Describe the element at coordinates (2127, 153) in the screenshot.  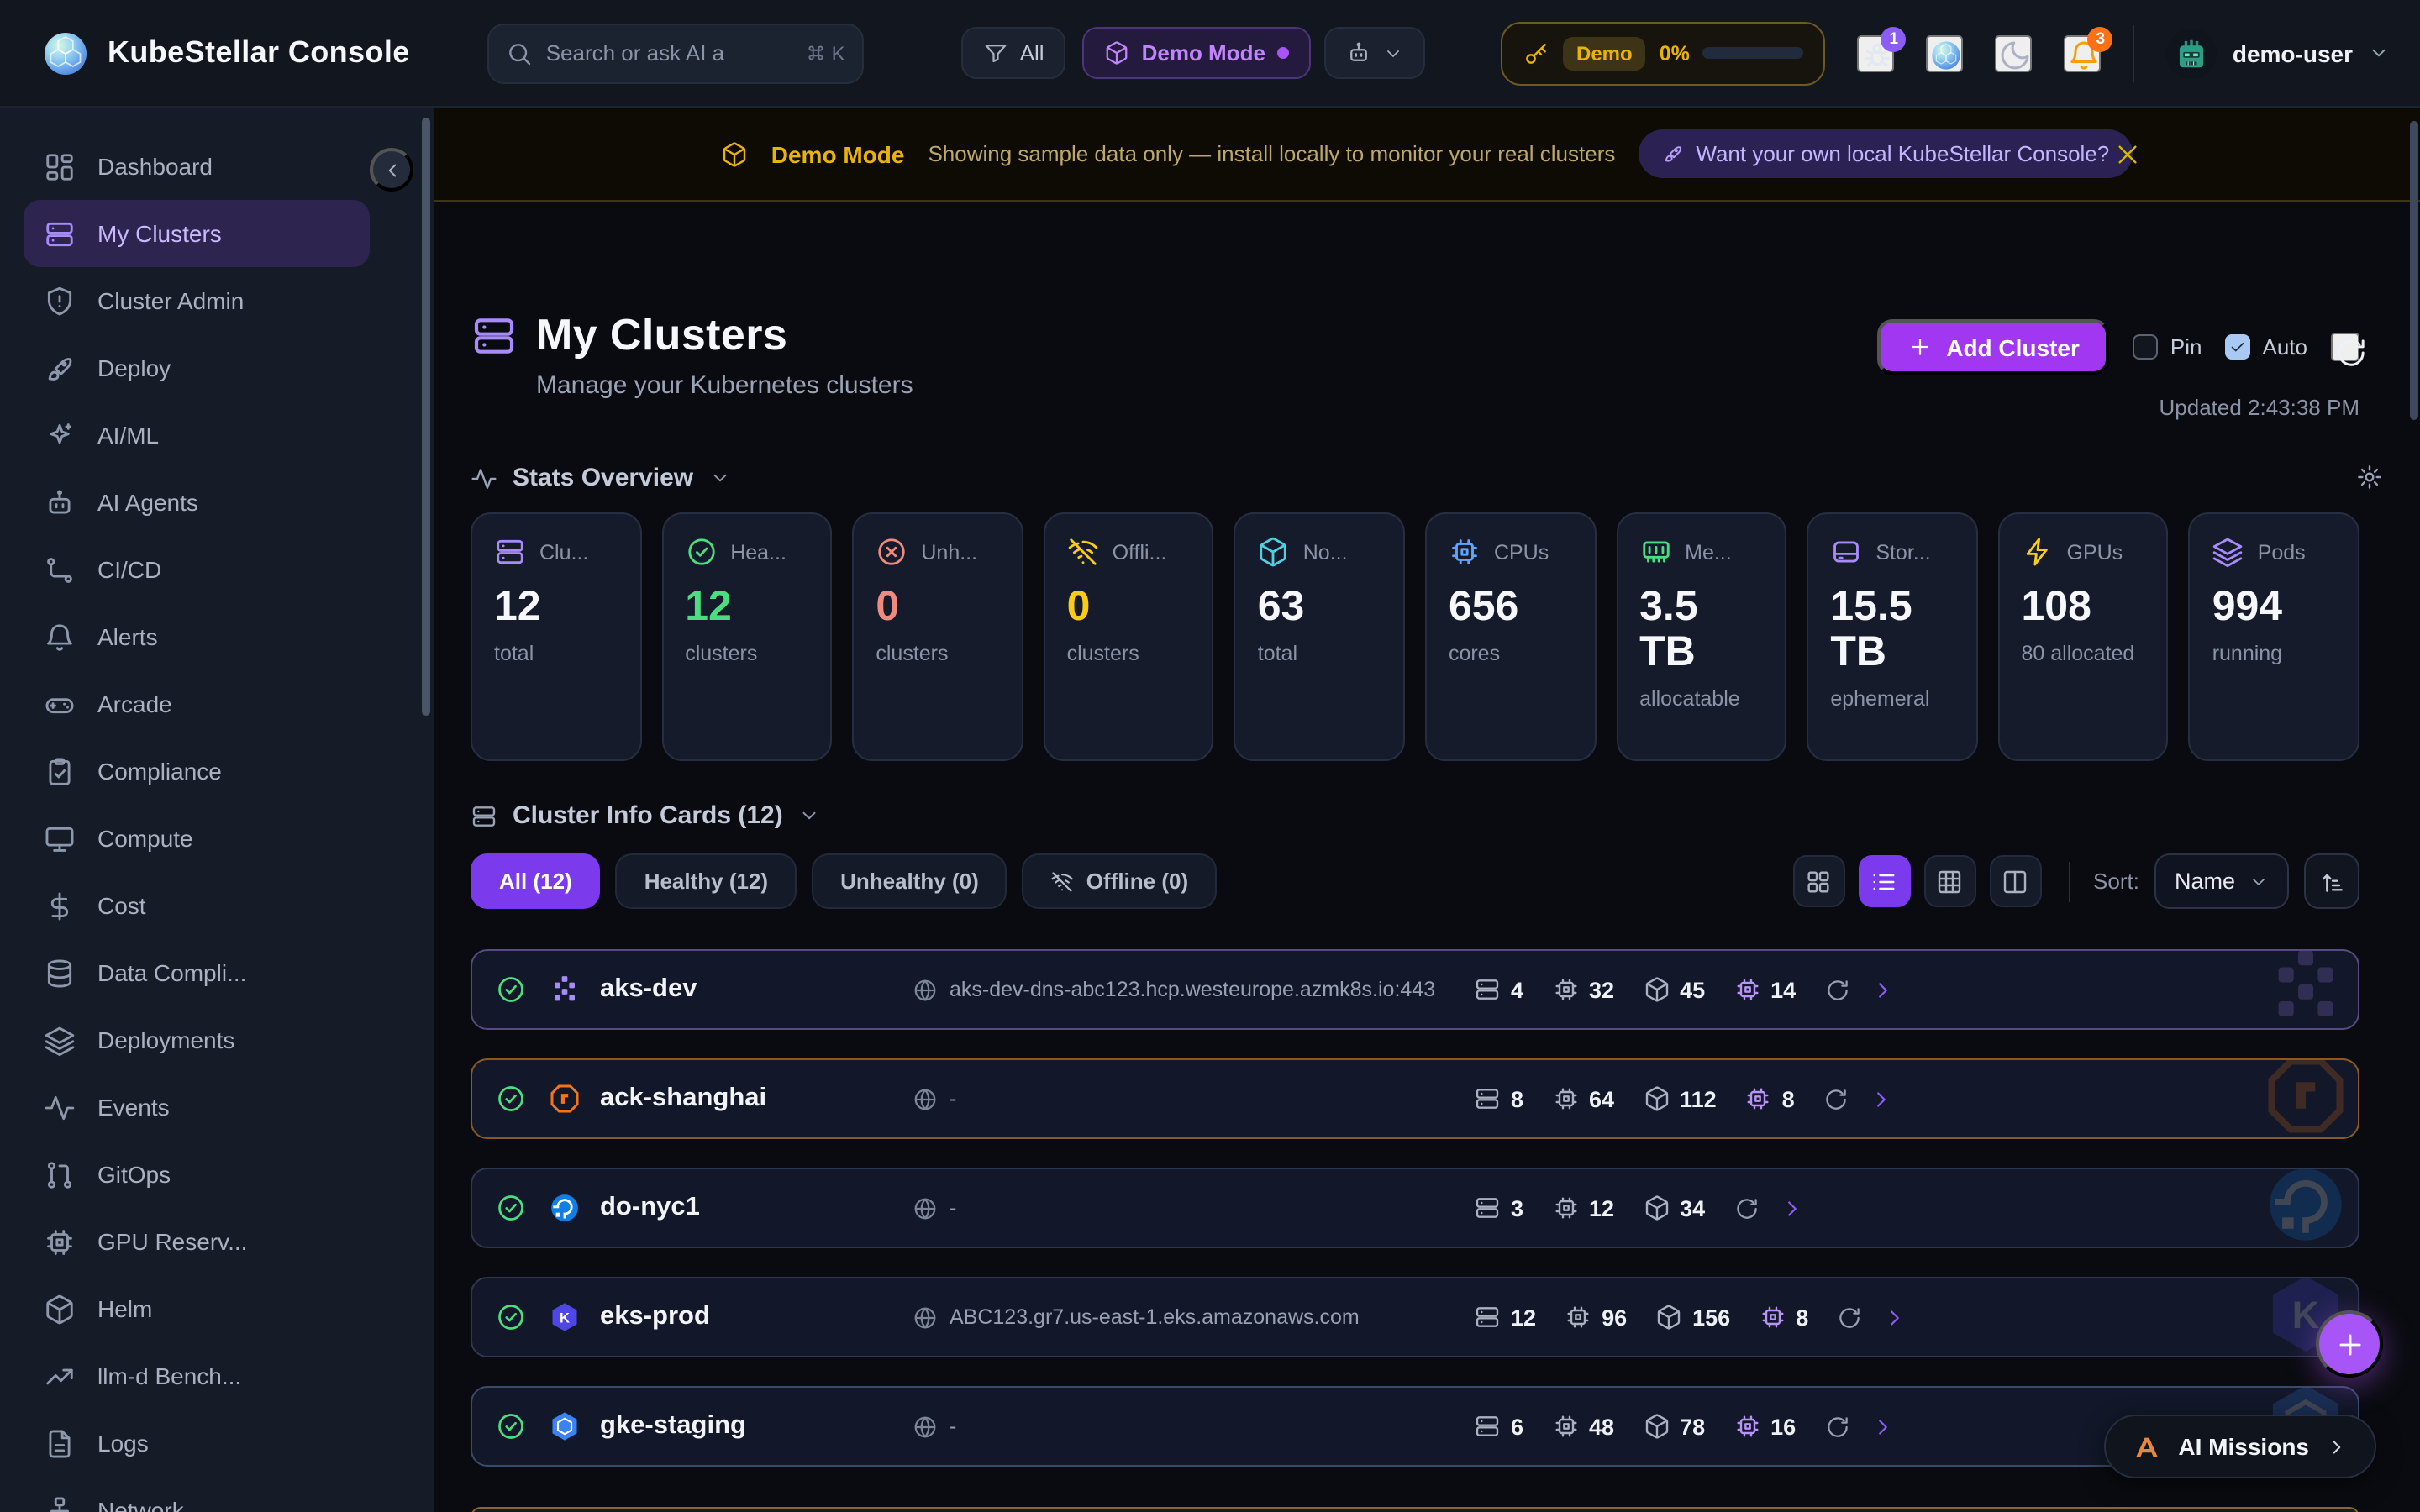
I see `banner-close-icon` at that location.